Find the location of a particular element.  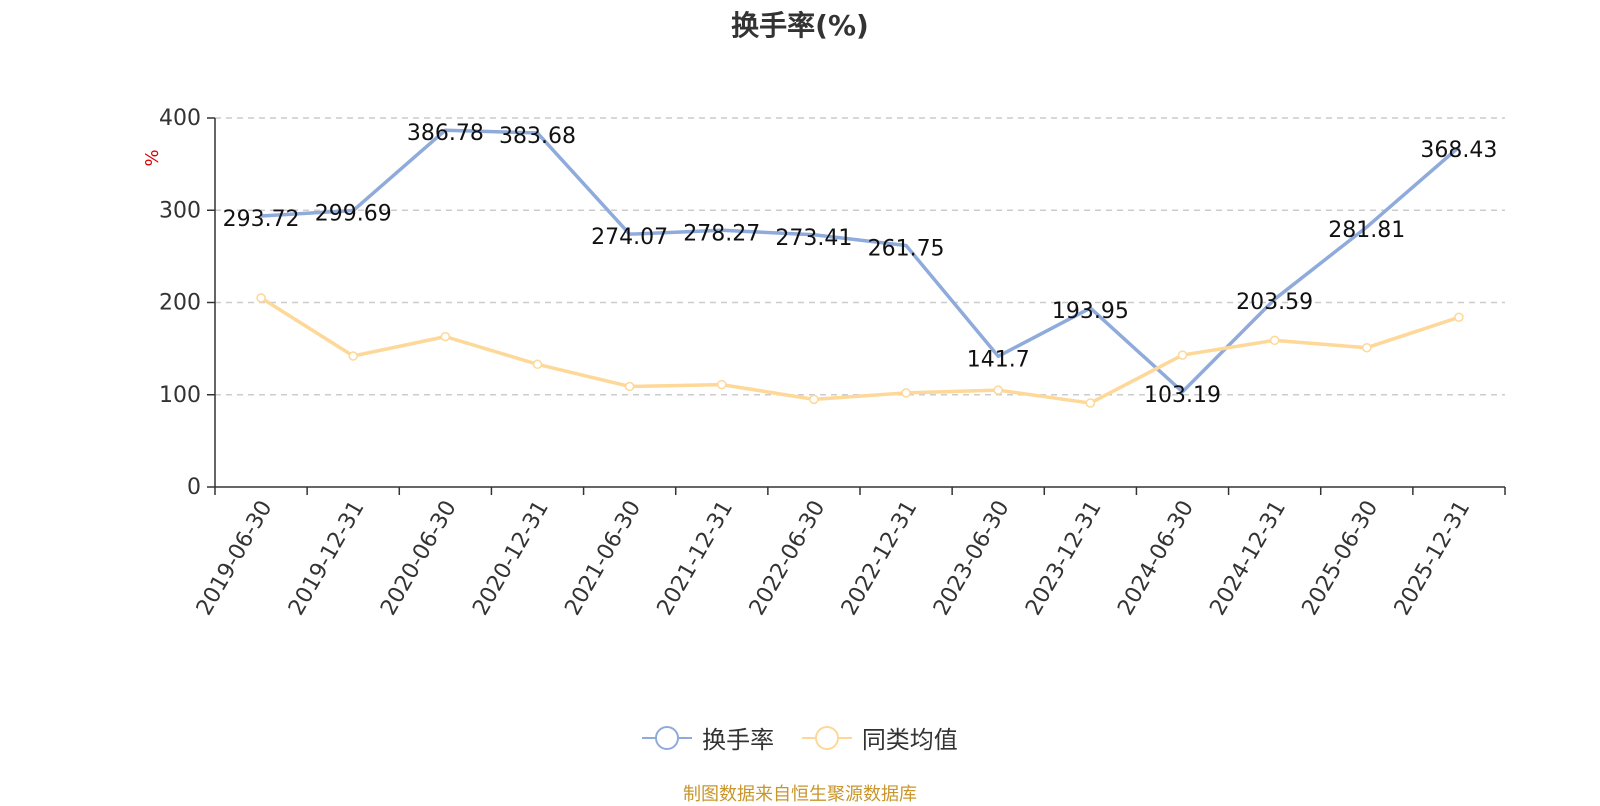

data-label-turnover: 261.75 is located at coordinates (906, 249).